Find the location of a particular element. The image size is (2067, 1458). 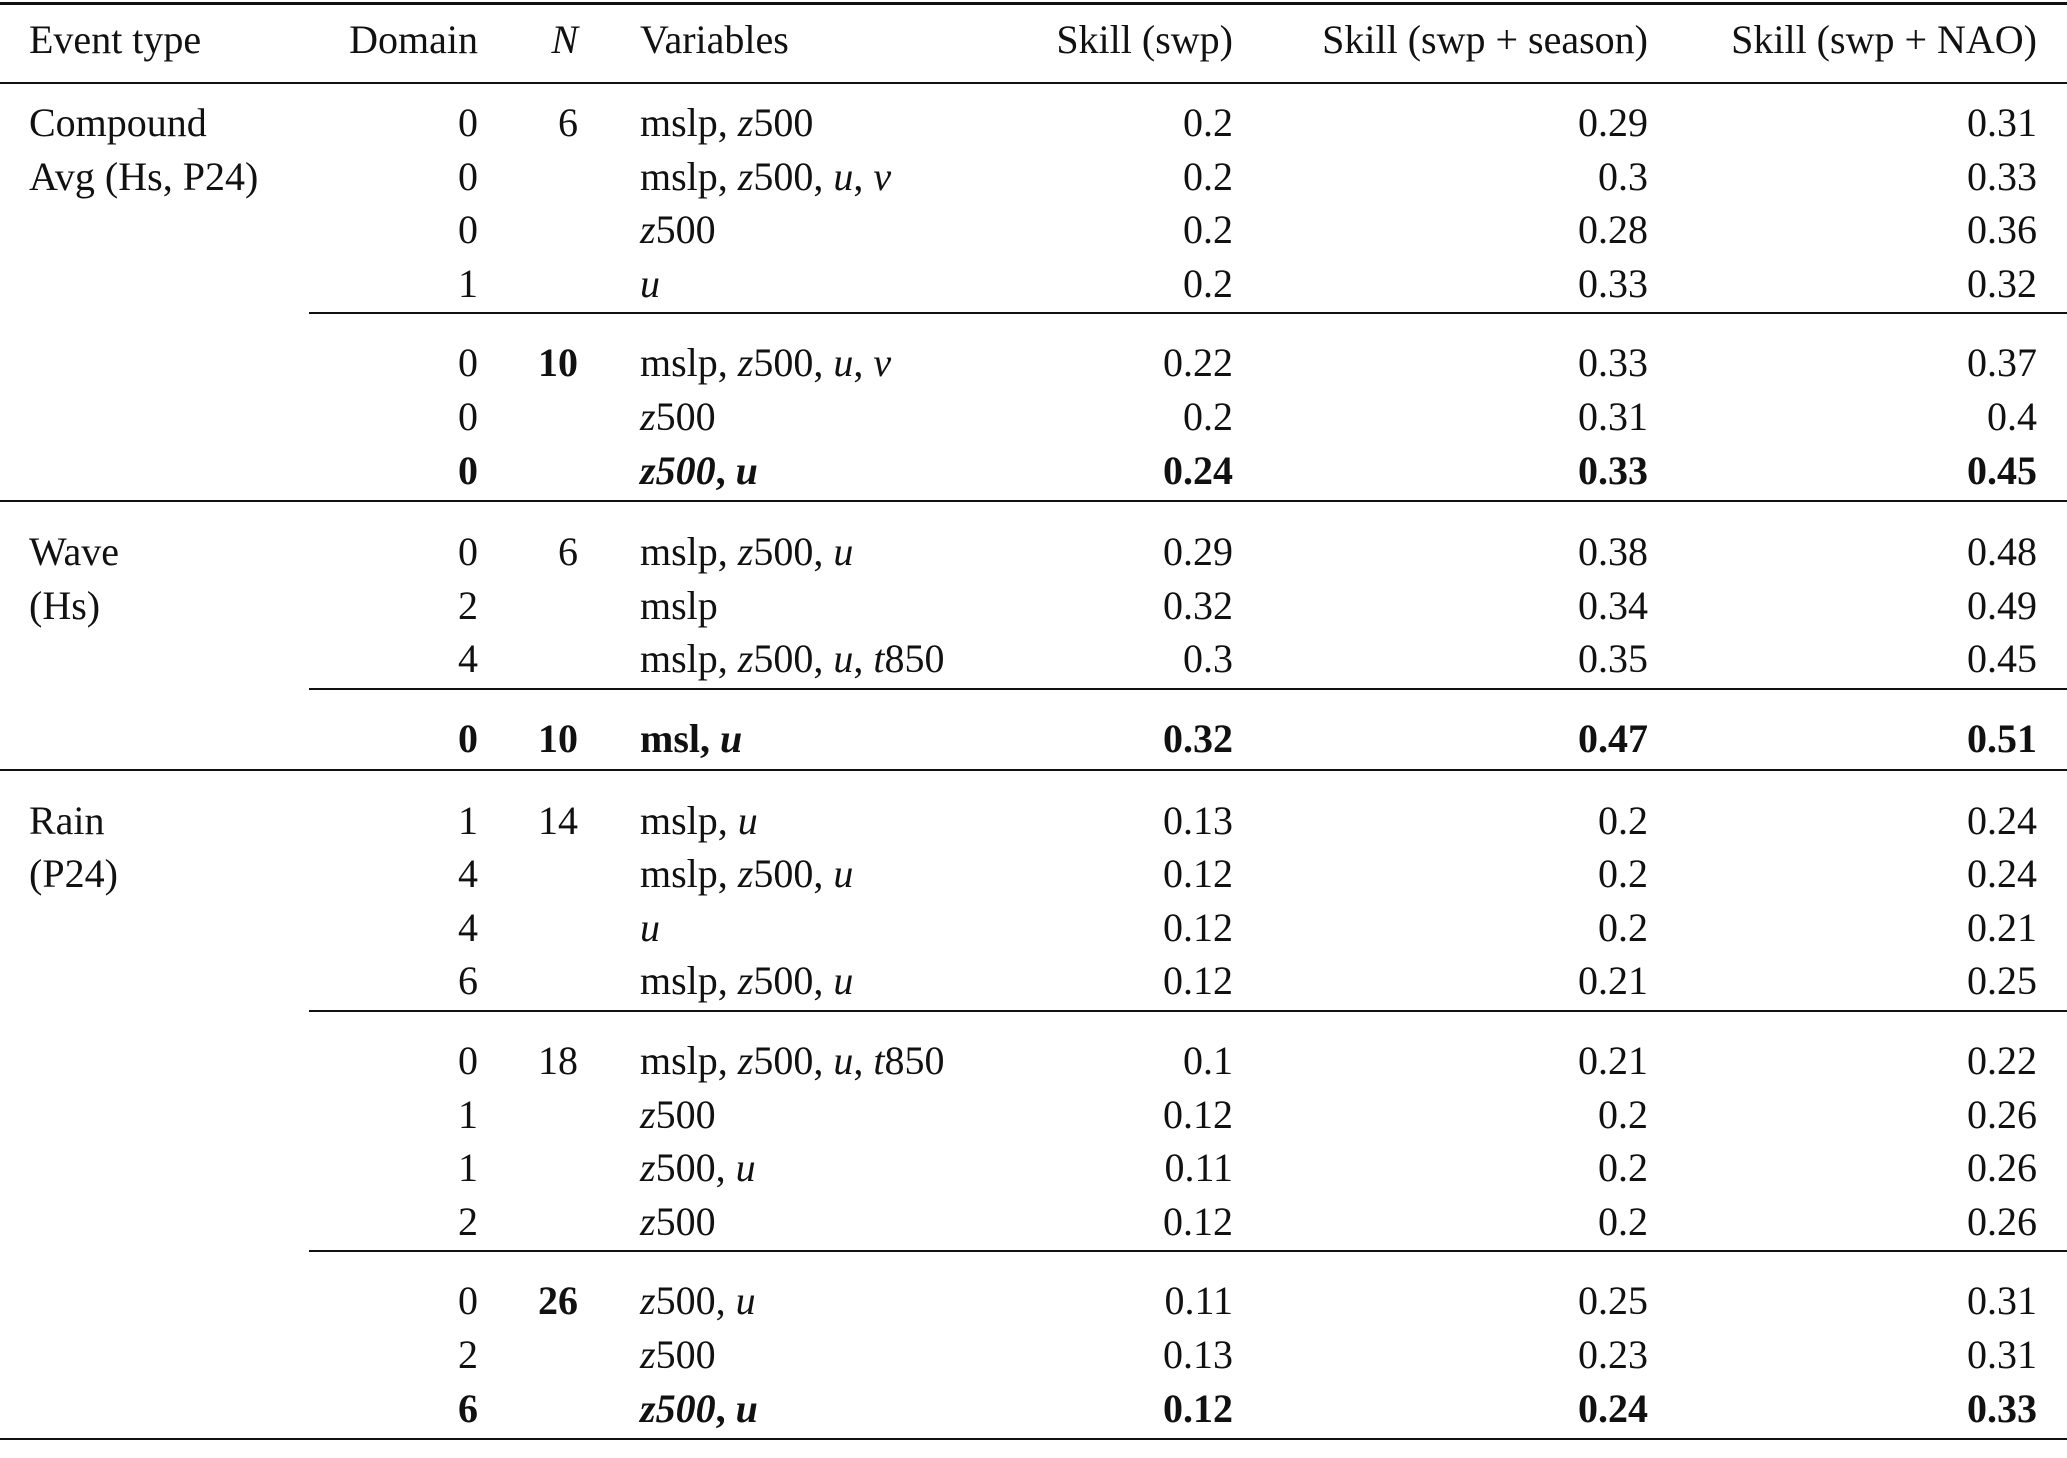

header-skill-swp: Skill (swp) is located at coordinates (1144, 39).